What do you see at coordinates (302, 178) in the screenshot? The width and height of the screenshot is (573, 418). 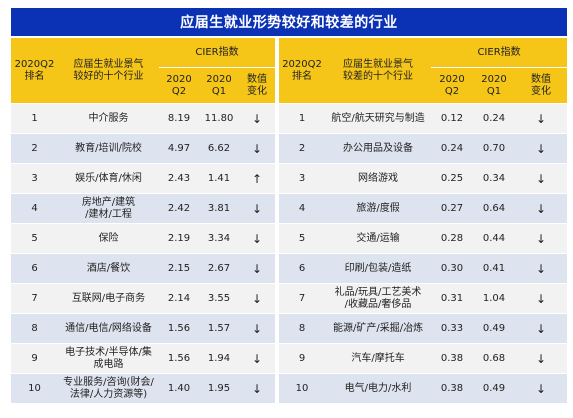 I see `bad-rank-cell: 3` at bounding box center [302, 178].